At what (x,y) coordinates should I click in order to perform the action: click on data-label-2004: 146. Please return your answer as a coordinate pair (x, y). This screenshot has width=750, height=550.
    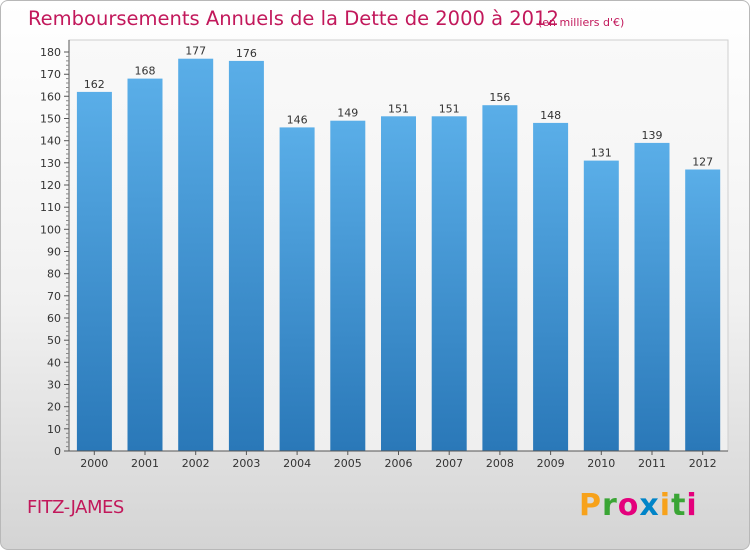
    Looking at the image, I should click on (297, 119).